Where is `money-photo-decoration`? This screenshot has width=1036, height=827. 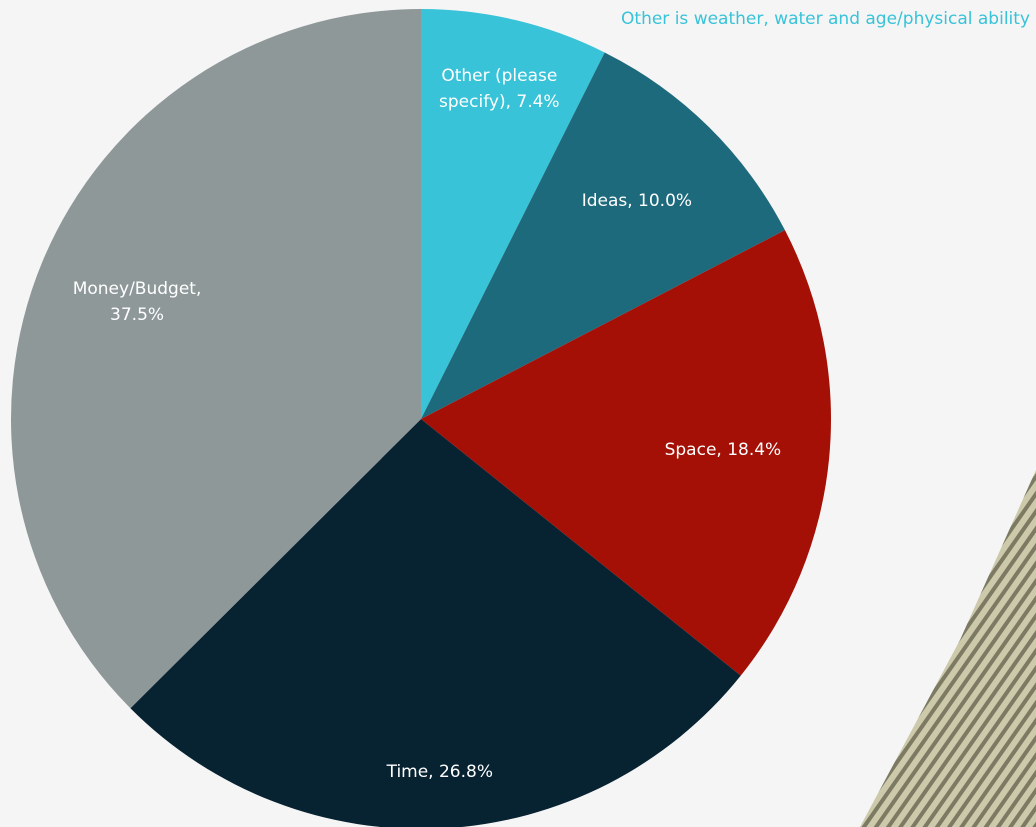
money-photo-decoration is located at coordinates (948, 648).